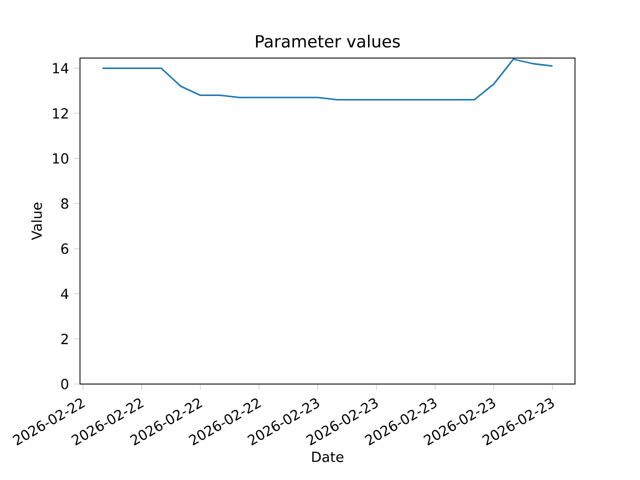 This screenshot has width=640, height=480. Describe the element at coordinates (64, 384) in the screenshot. I see `y-tick-label: 0` at that location.